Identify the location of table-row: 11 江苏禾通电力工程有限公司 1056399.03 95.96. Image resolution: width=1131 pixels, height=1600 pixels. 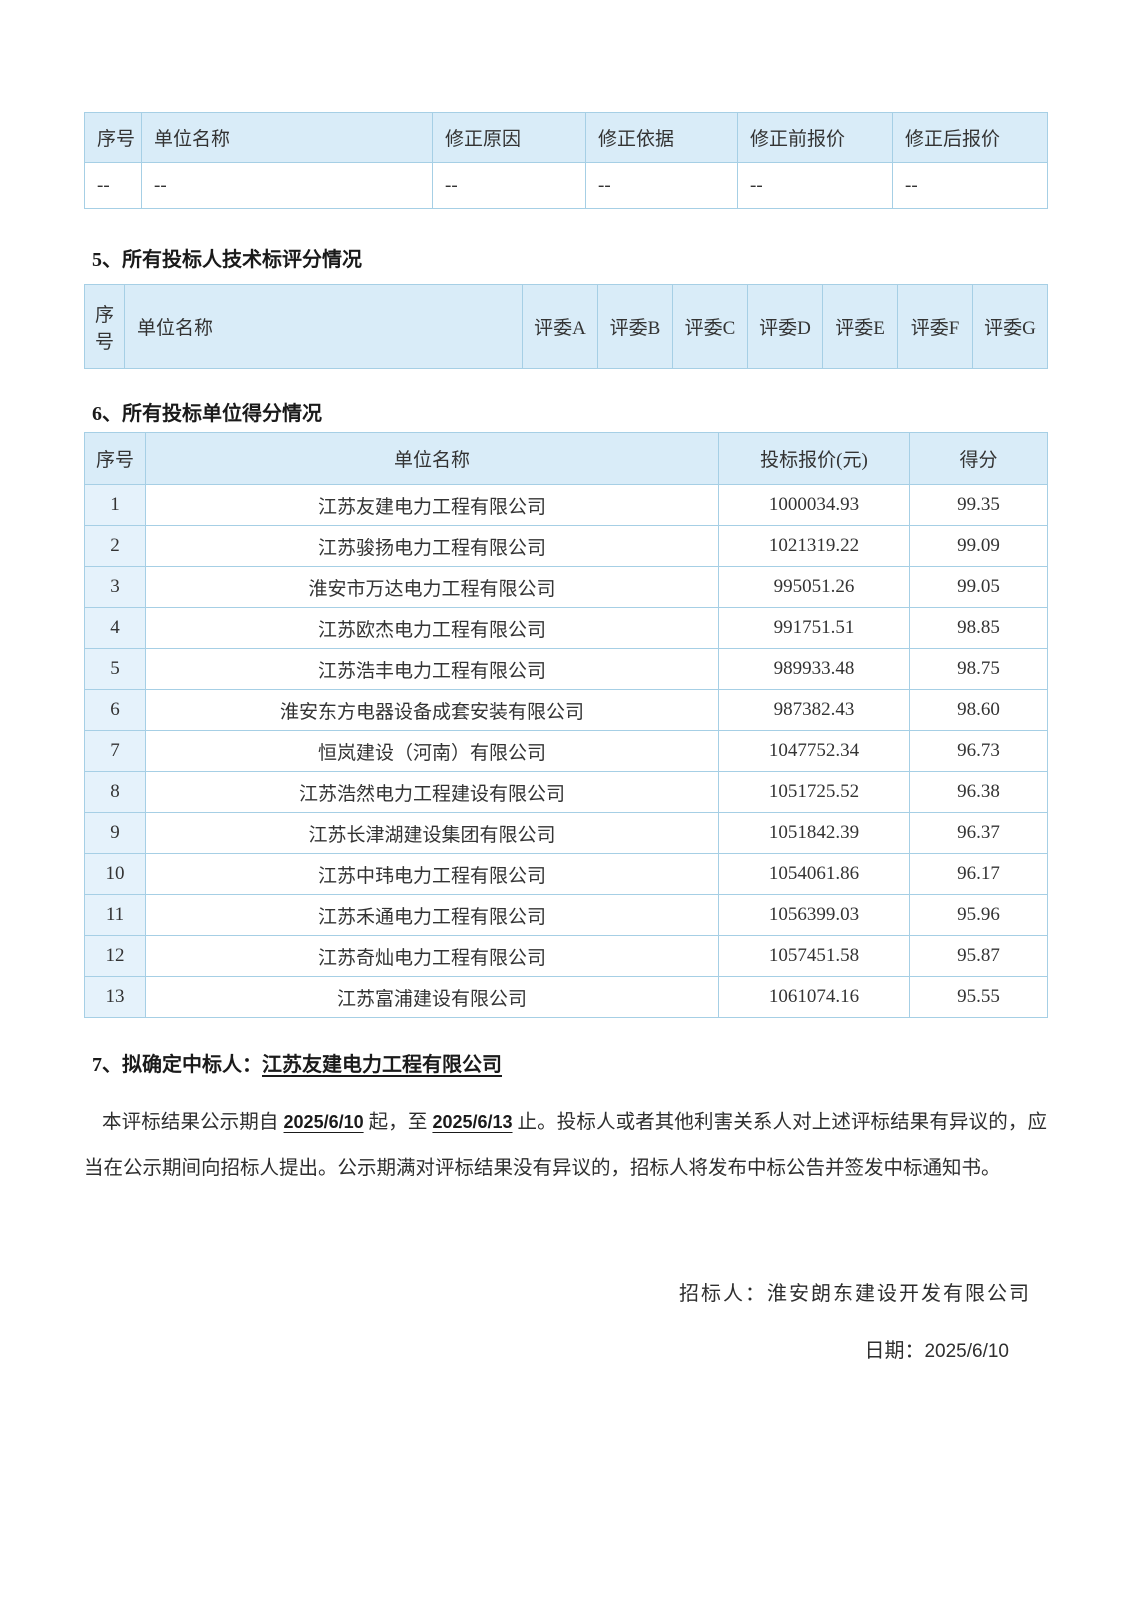
(566, 915).